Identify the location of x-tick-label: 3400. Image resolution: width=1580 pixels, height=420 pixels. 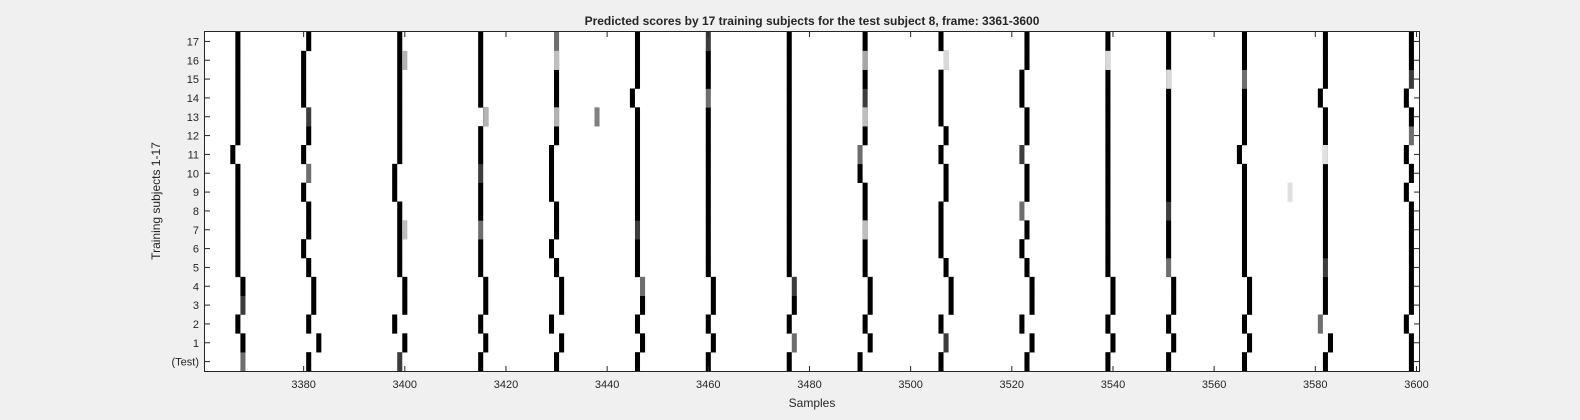
(405, 385).